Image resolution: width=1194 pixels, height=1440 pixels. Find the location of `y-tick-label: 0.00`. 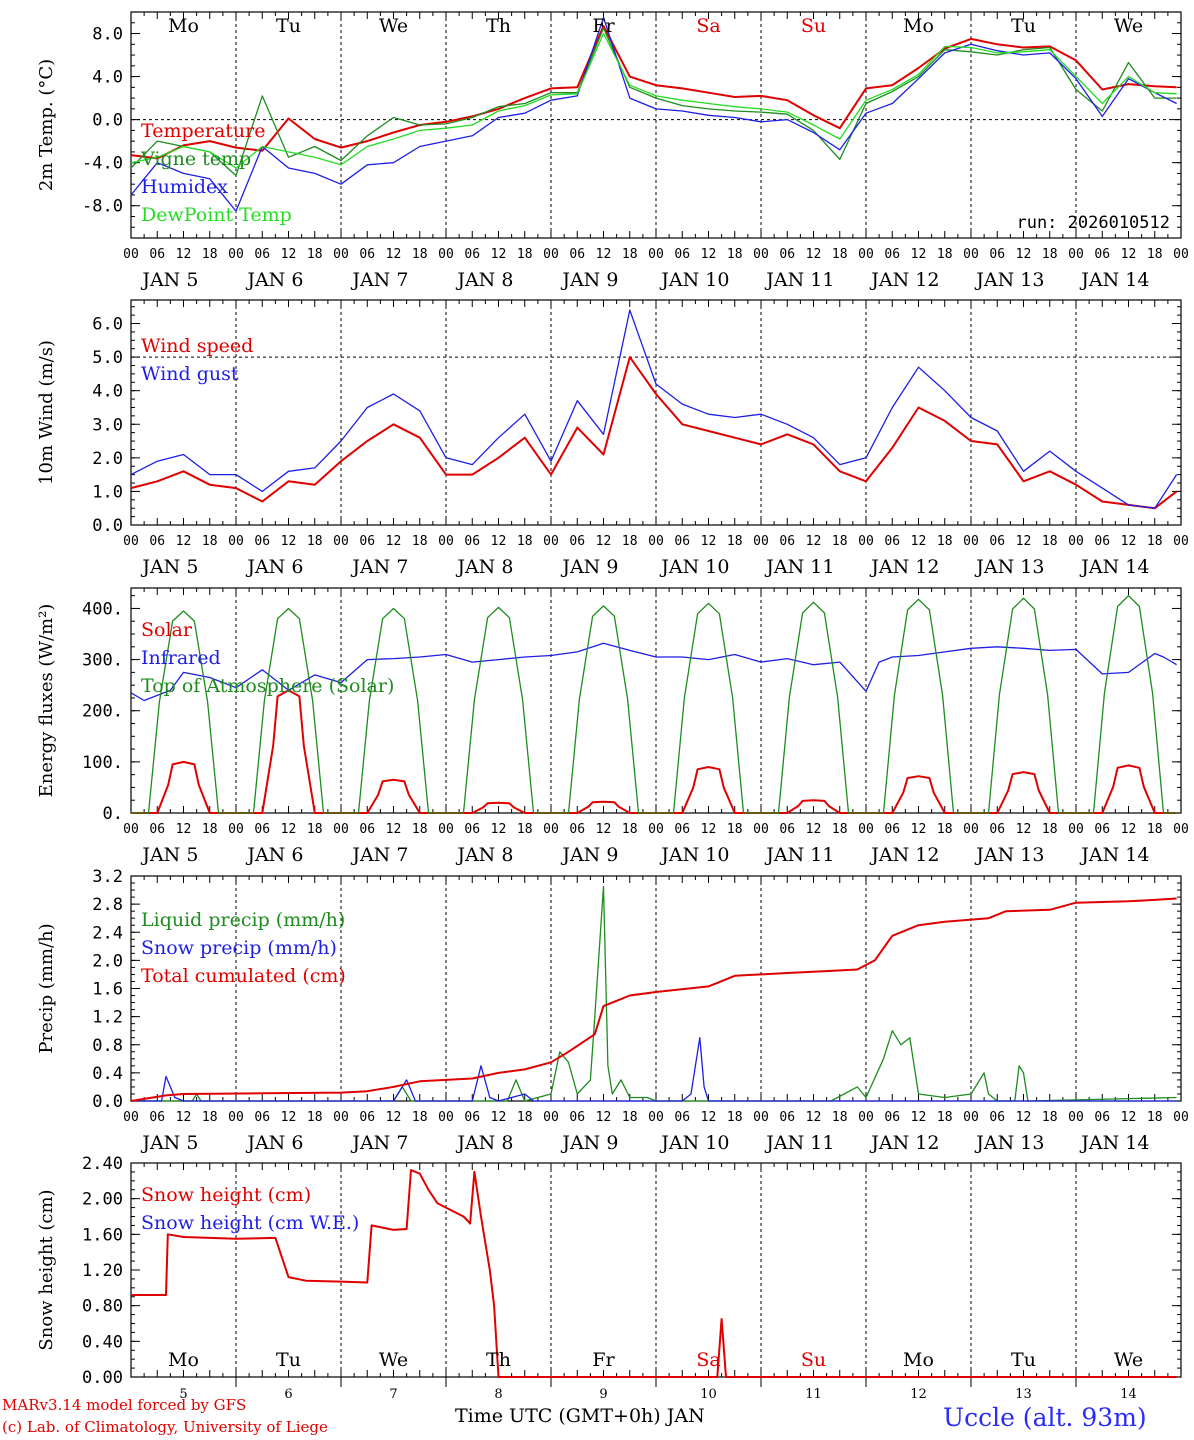

y-tick-label: 0.00 is located at coordinates (102, 1378).